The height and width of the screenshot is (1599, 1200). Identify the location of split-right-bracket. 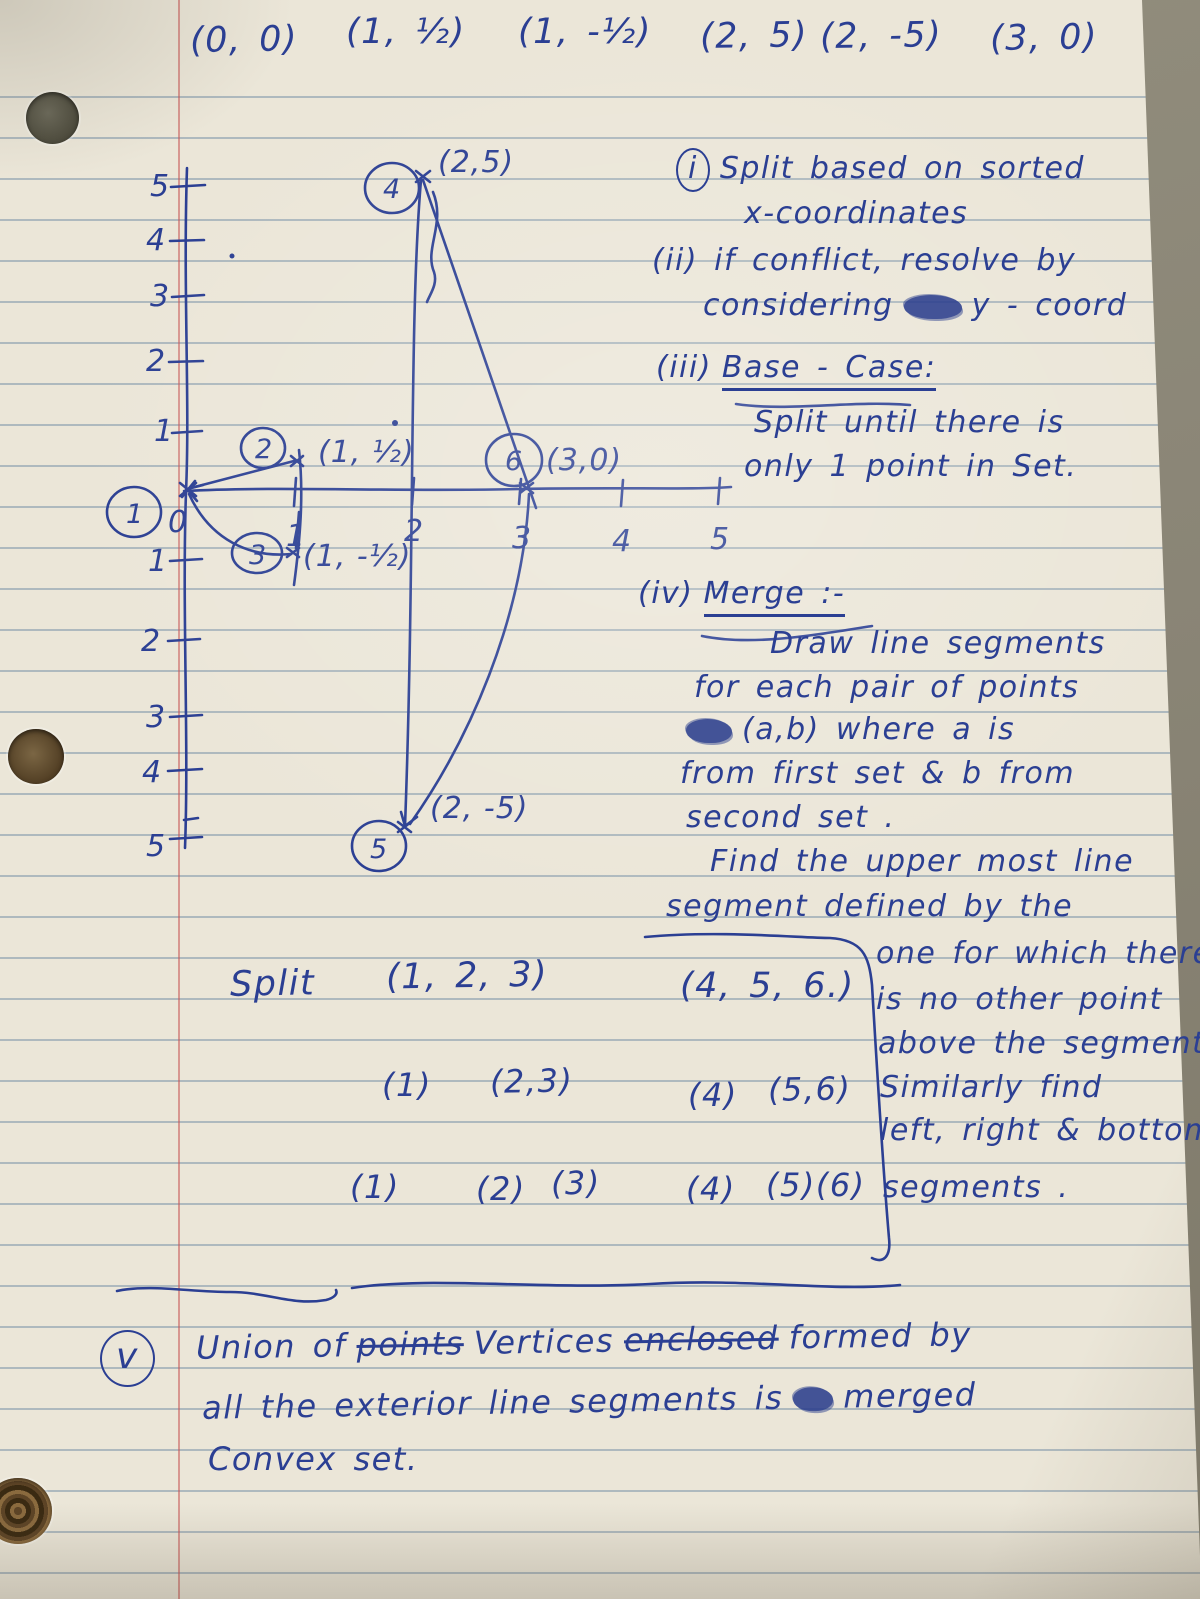
(767, 1097).